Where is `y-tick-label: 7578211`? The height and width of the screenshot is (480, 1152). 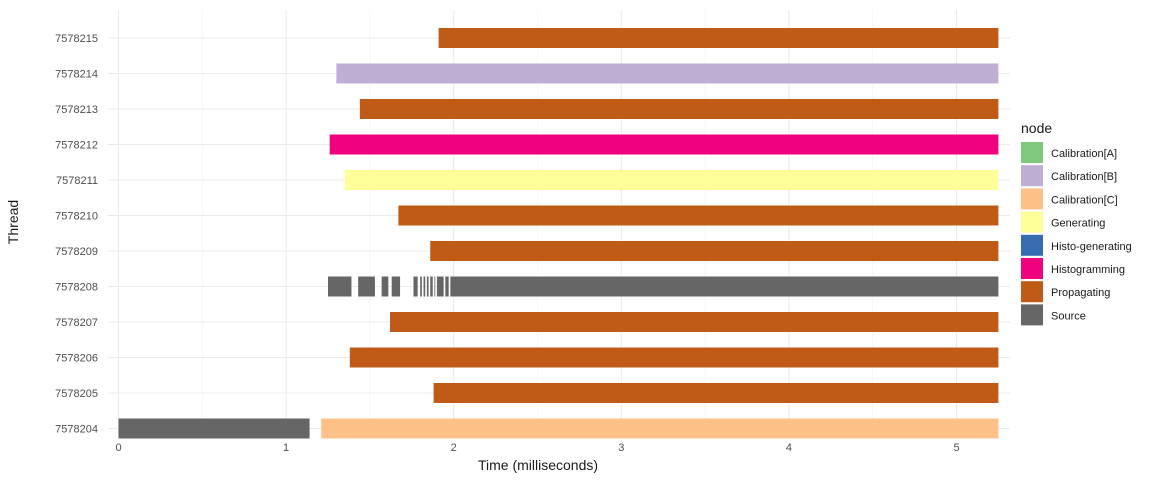 y-tick-label: 7578211 is located at coordinates (77, 181).